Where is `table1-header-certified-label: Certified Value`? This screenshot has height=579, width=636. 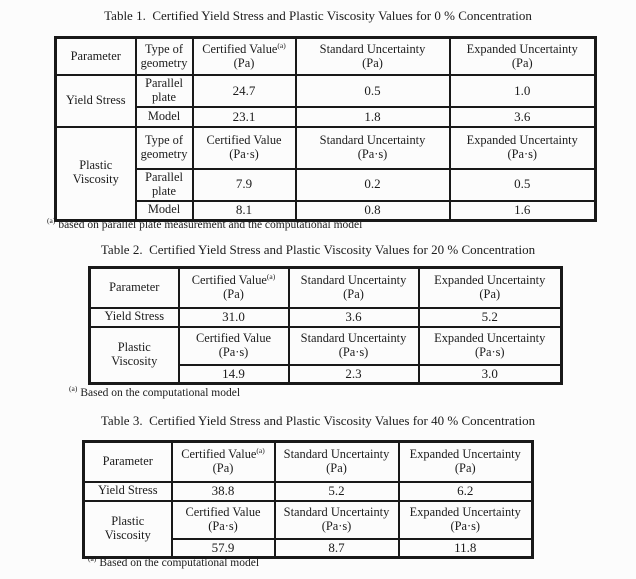
table1-header-certified-label: Certified Value is located at coordinates (240, 48).